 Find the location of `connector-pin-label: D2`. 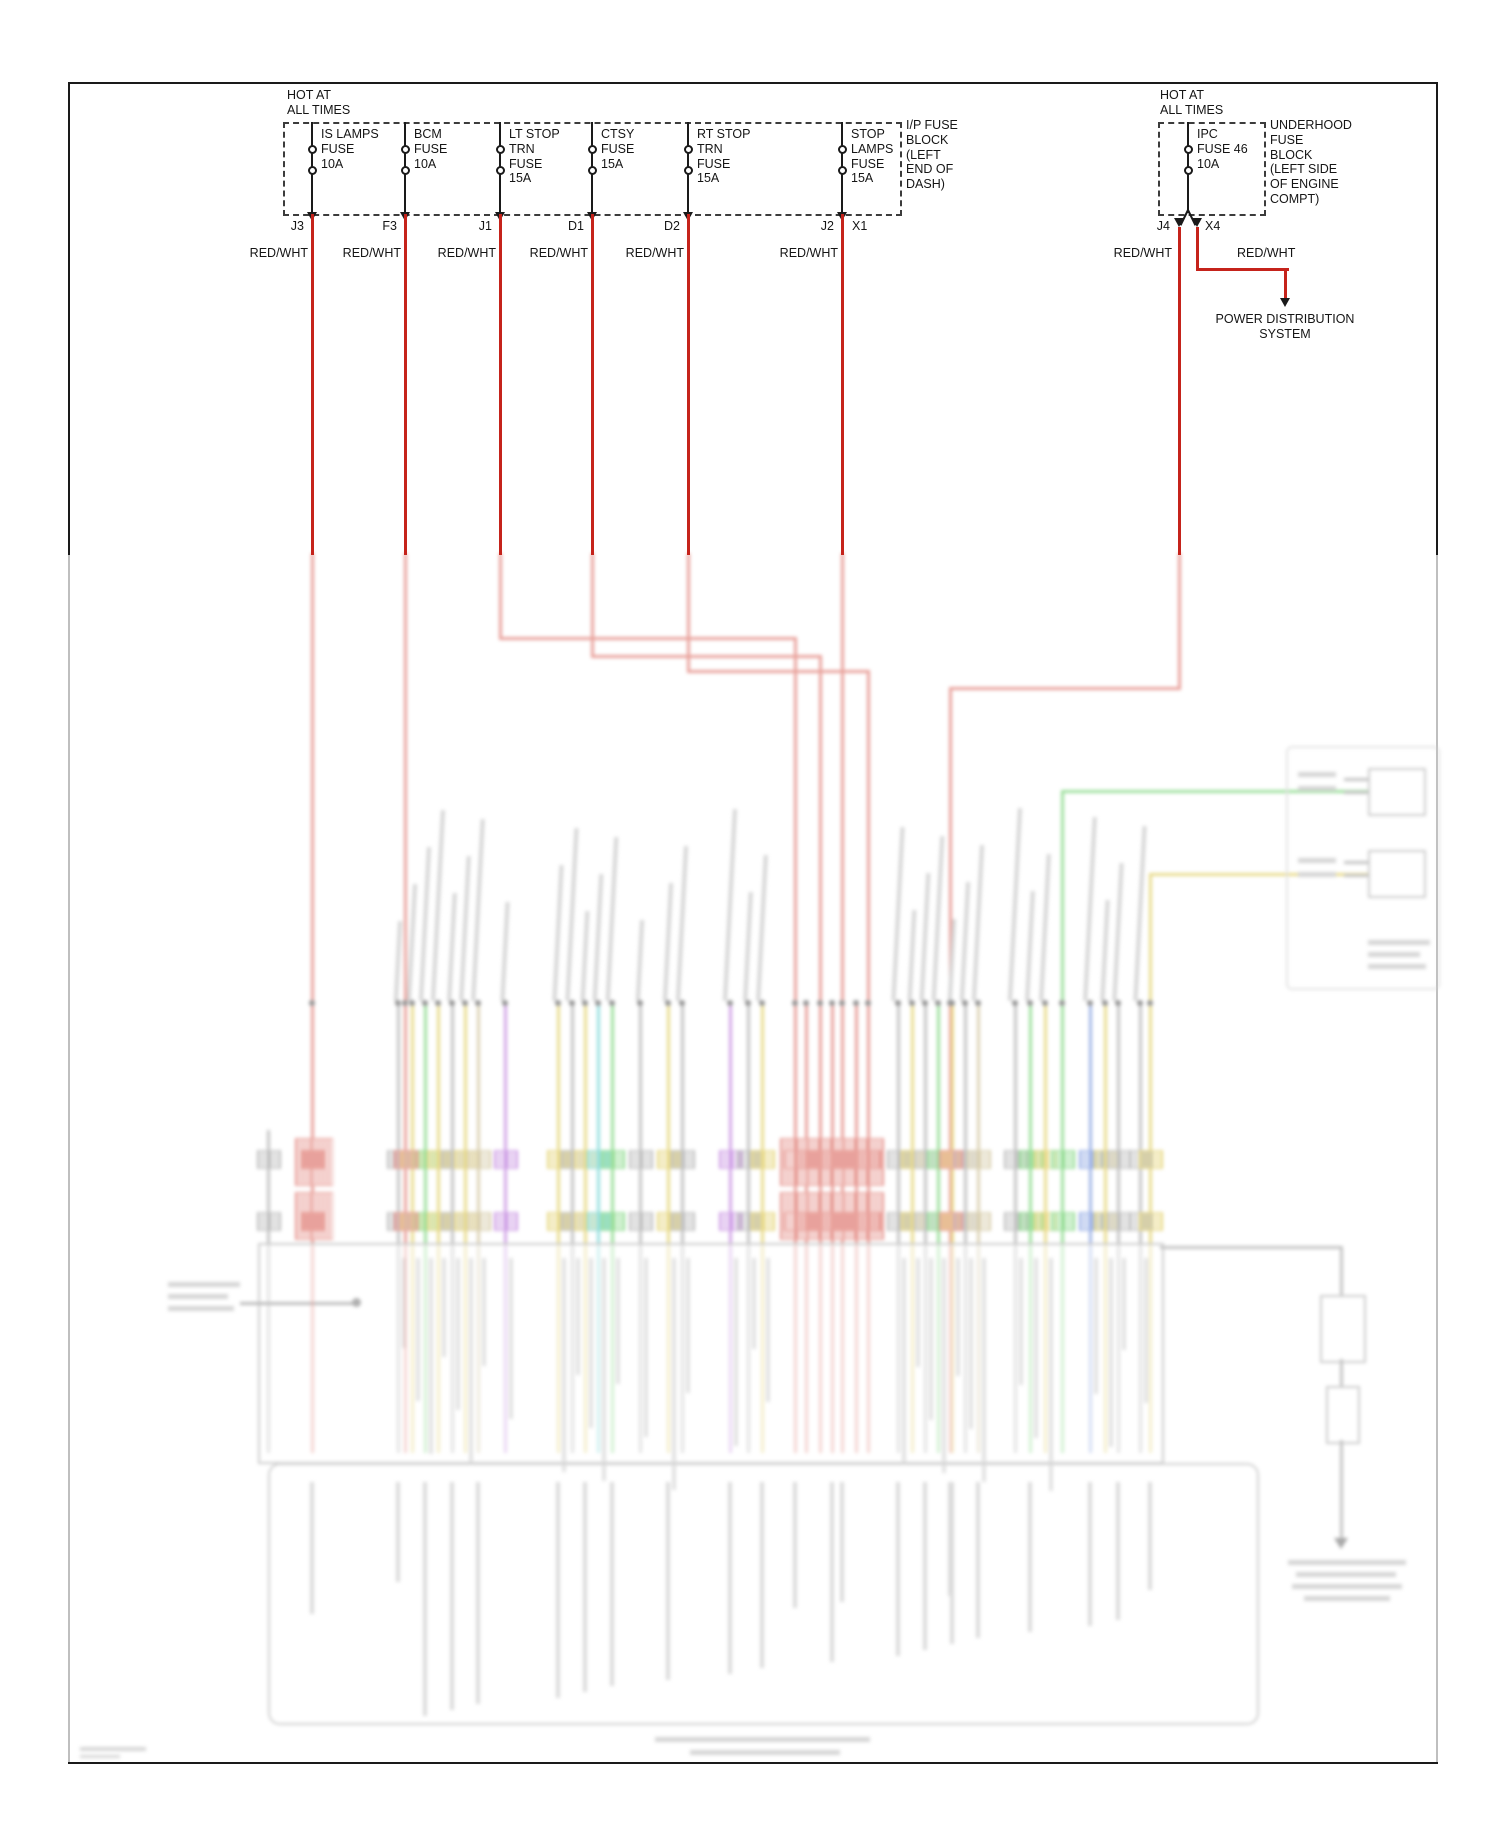

connector-pin-label: D2 is located at coordinates (672, 226).